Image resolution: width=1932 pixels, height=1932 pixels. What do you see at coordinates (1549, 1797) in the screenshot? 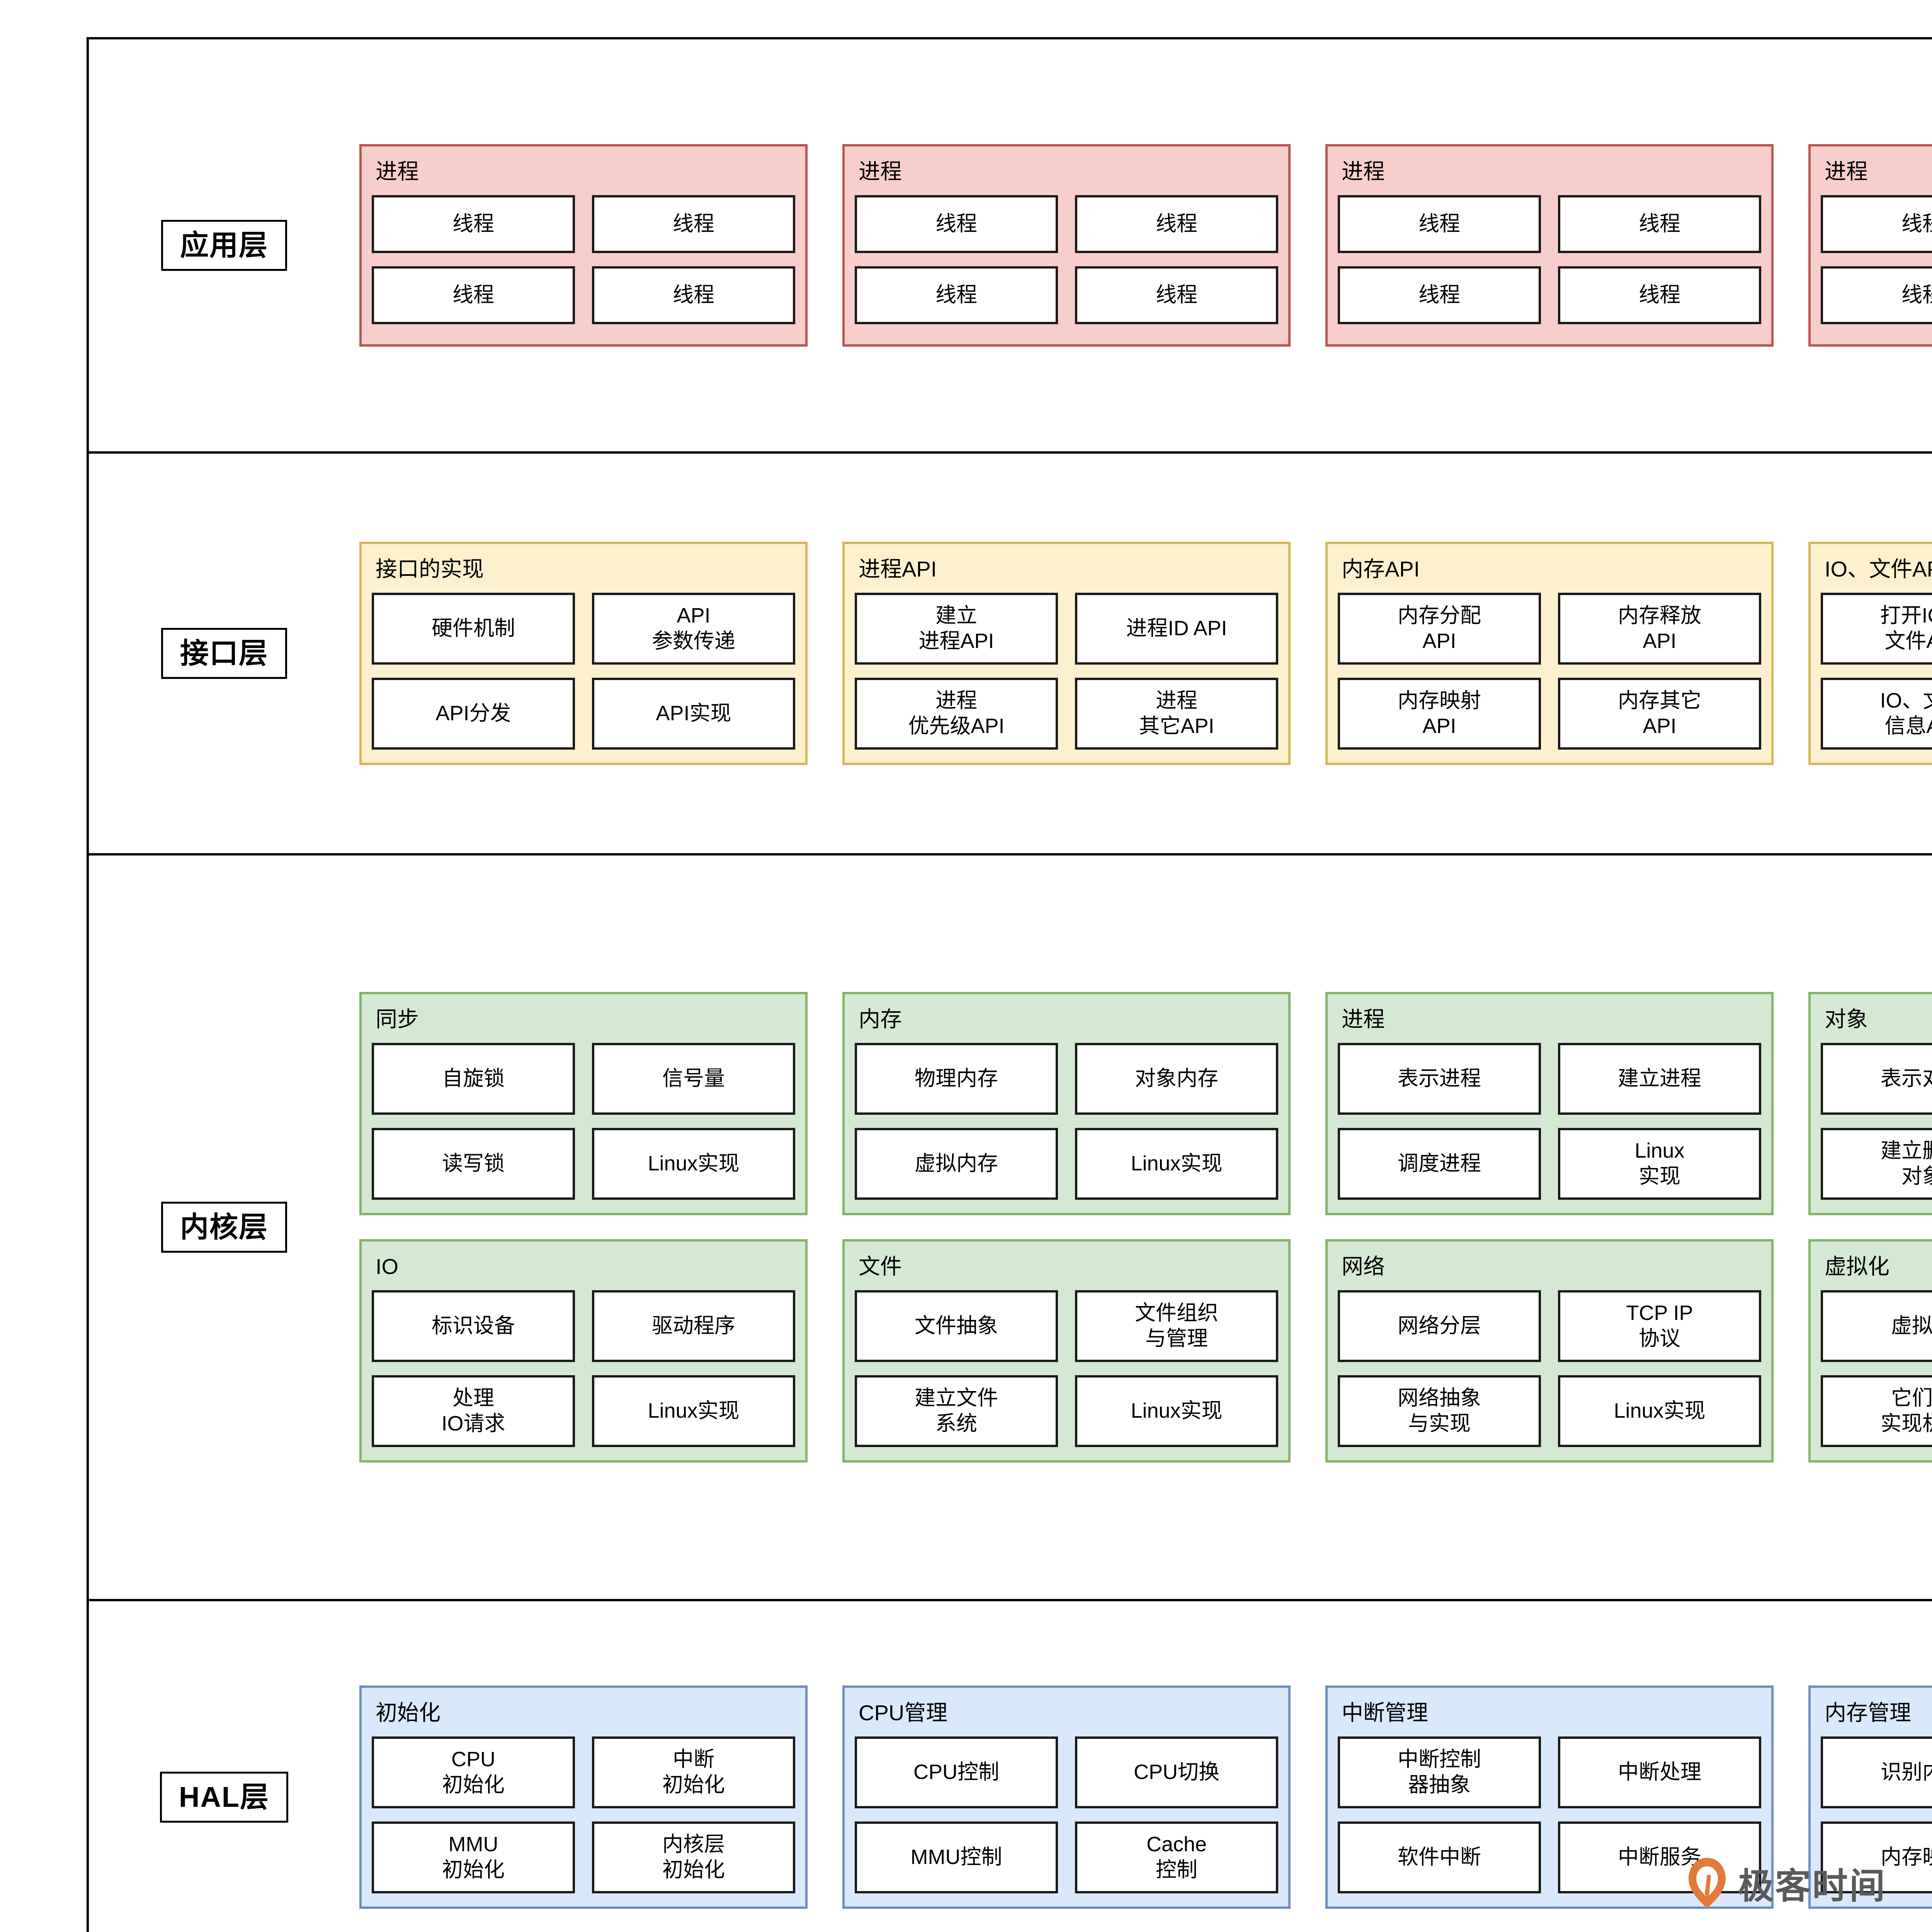
I see `group-box: 中断管理 中断控制 器抽象 中断处理 软件中断 中断服务` at bounding box center [1549, 1797].